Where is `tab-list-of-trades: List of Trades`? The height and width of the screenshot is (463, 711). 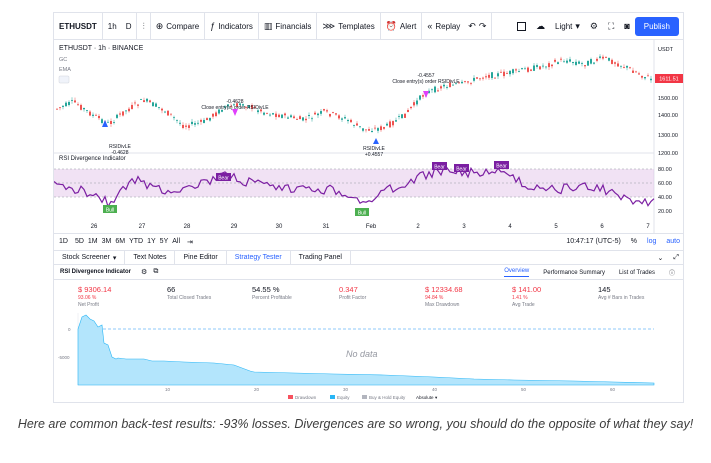
tab-list-of-trades: List of Trades is located at coordinates (636, 272).